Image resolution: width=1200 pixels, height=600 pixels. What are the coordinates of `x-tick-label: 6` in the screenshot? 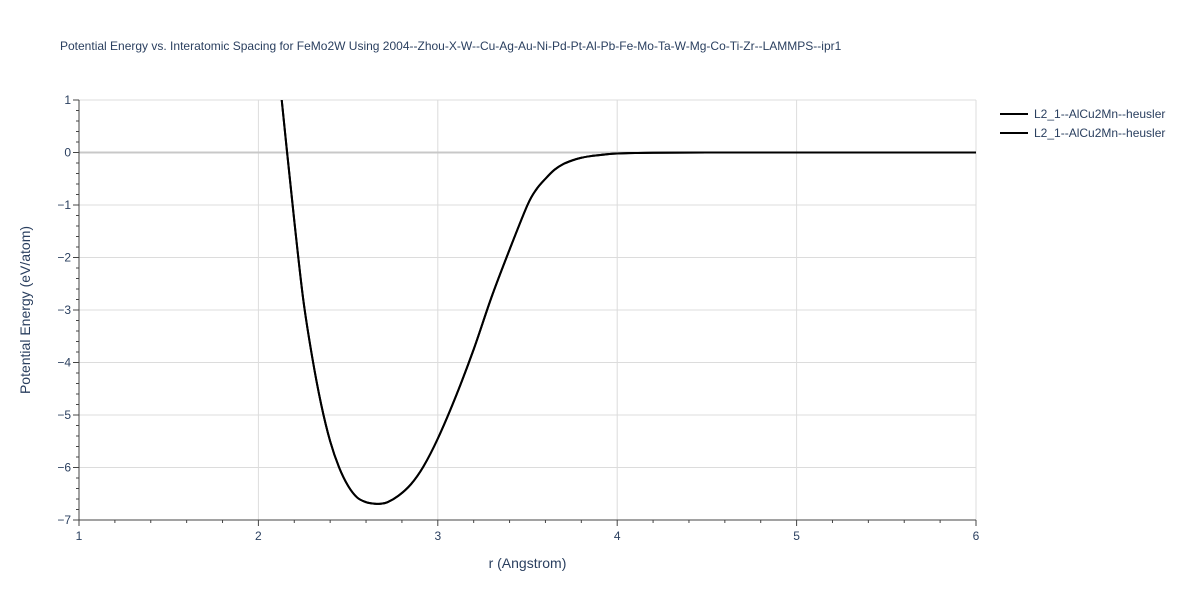 It's located at (976, 536).